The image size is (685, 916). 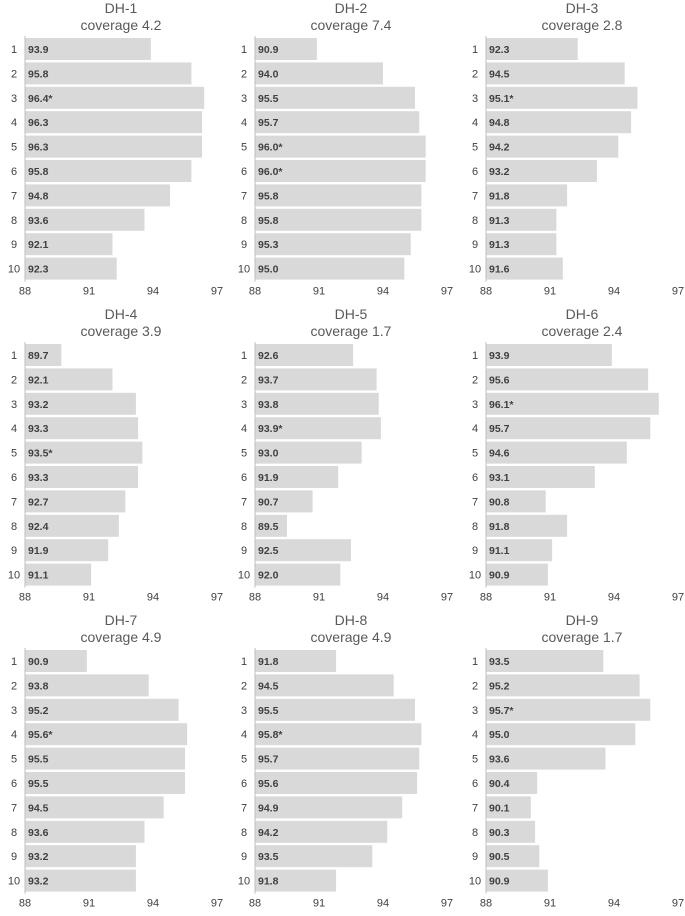 I want to click on bar-value-label: 94.5, so click(x=268, y=686).